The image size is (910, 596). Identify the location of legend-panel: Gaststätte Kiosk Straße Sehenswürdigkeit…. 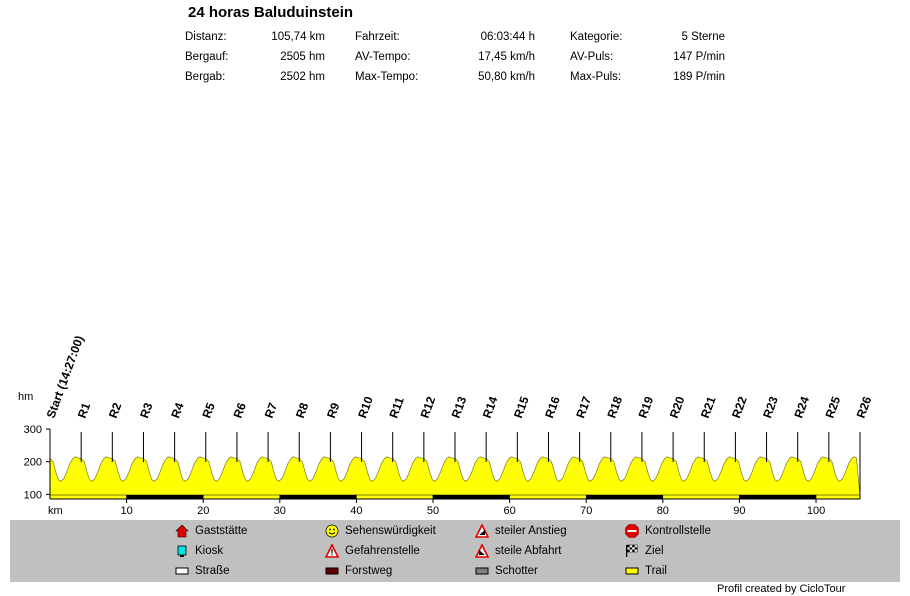
(455, 551).